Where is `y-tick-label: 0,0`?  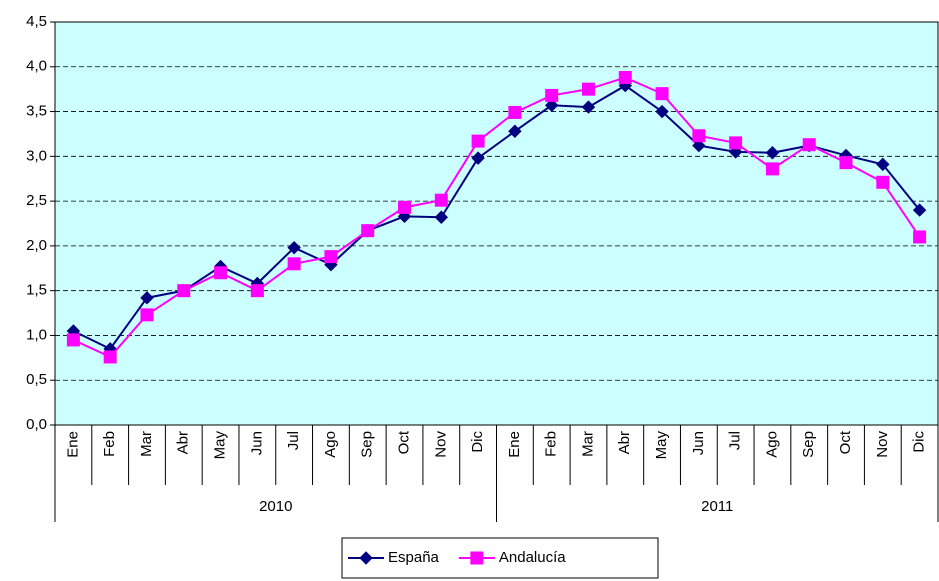 y-tick-label: 0,0 is located at coordinates (36, 424).